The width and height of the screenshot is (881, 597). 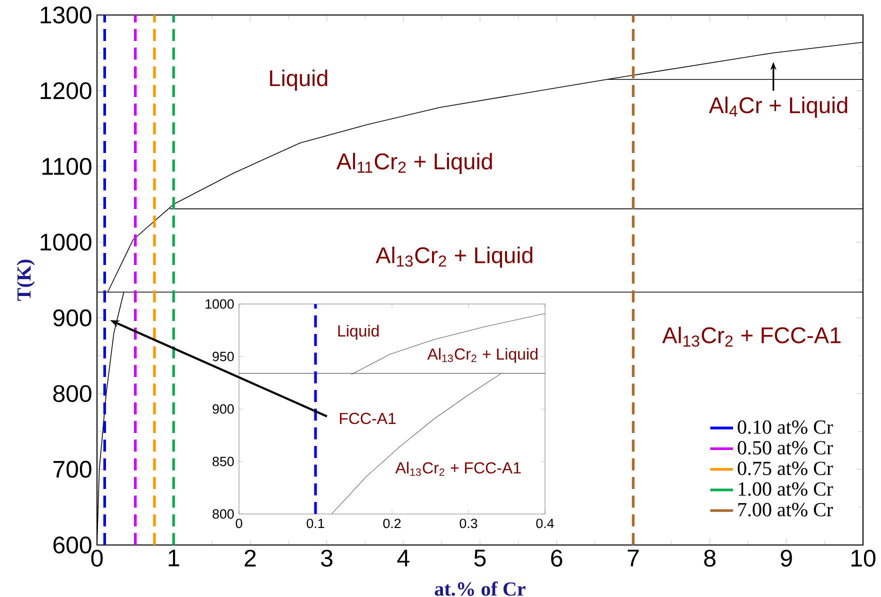 What do you see at coordinates (174, 558) in the screenshot?
I see `x-tick-label: 1` at bounding box center [174, 558].